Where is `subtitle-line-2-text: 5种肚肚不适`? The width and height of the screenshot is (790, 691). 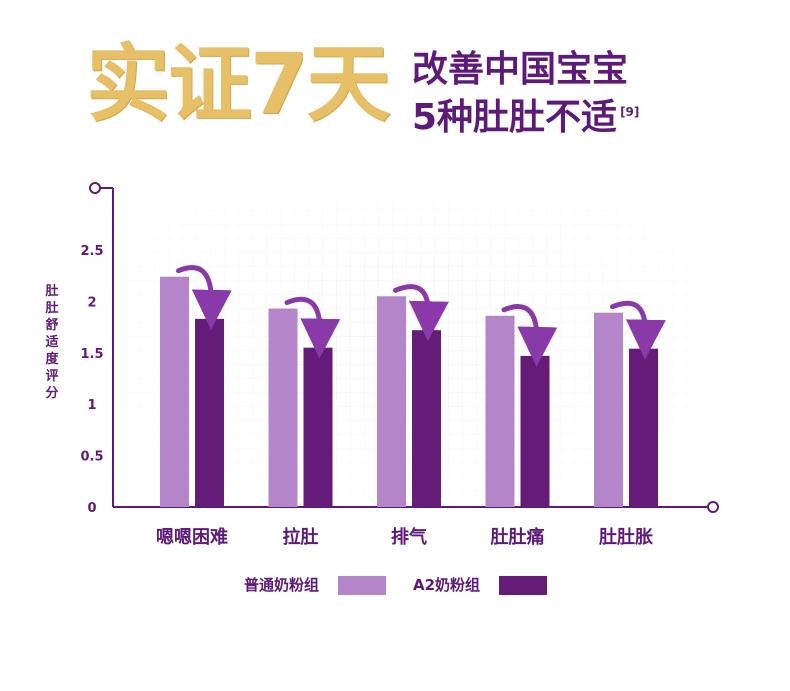
subtitle-line-2-text: 5种肚肚不适 is located at coordinates (515, 117).